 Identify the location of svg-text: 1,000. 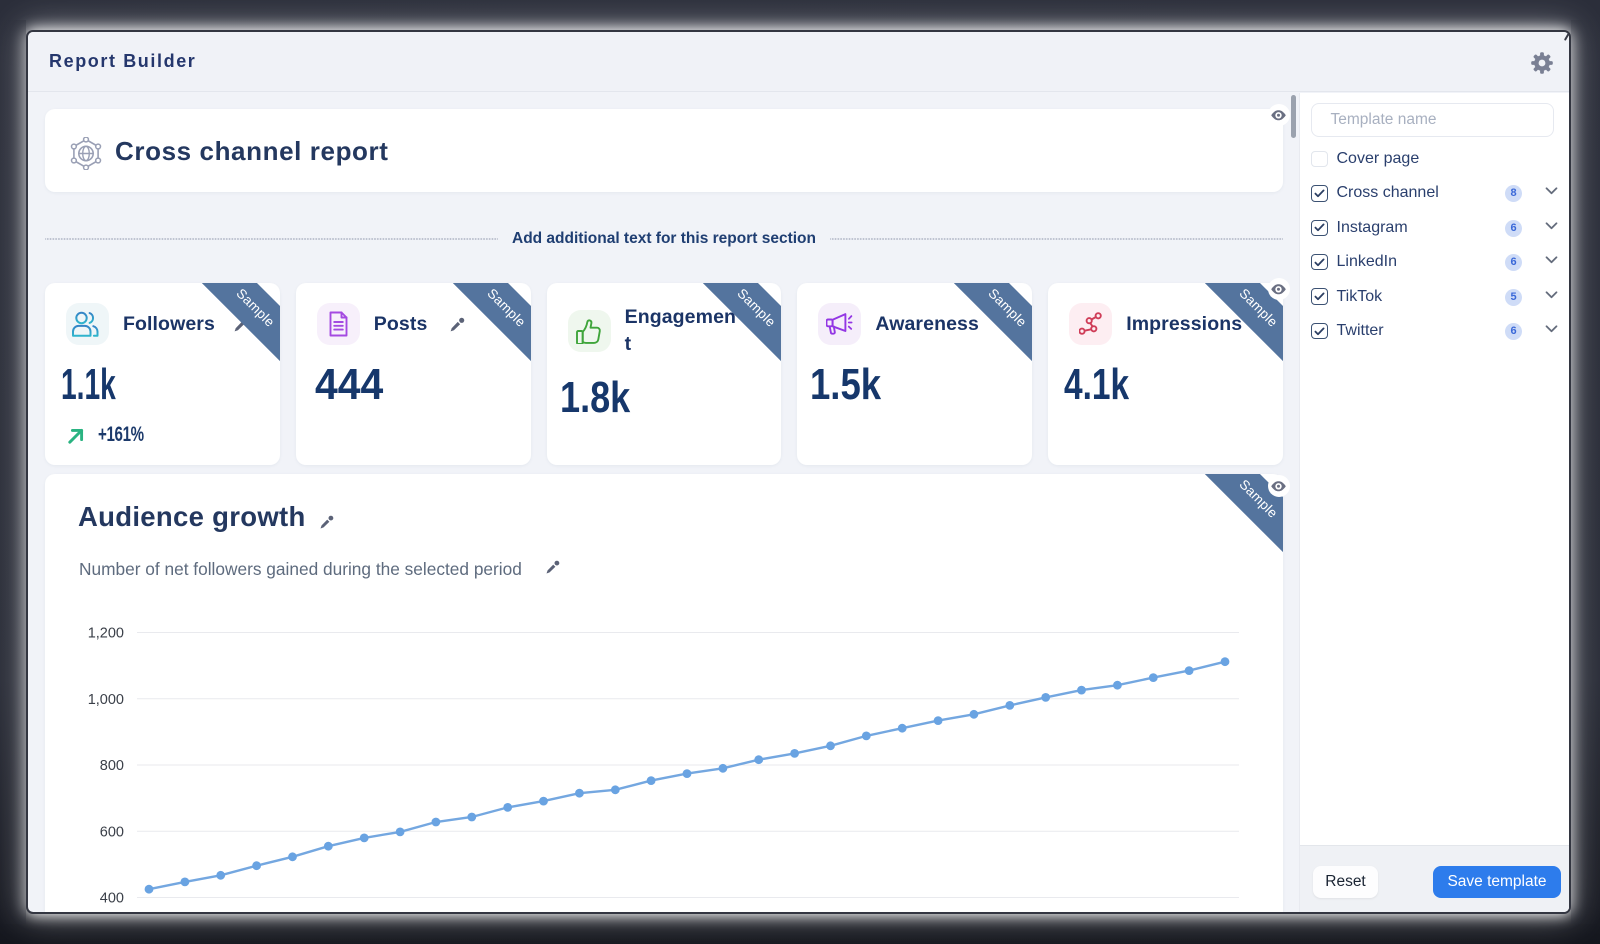
(106, 700).